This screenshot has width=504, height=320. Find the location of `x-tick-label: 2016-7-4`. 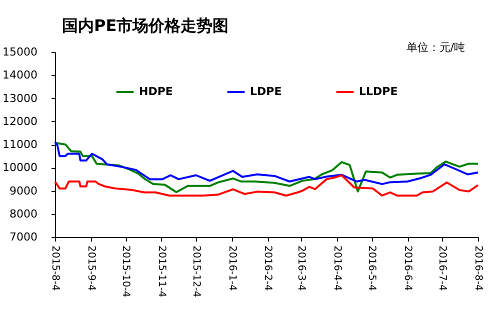

x-tick-label: 2016-7-4 is located at coordinates (442, 268).